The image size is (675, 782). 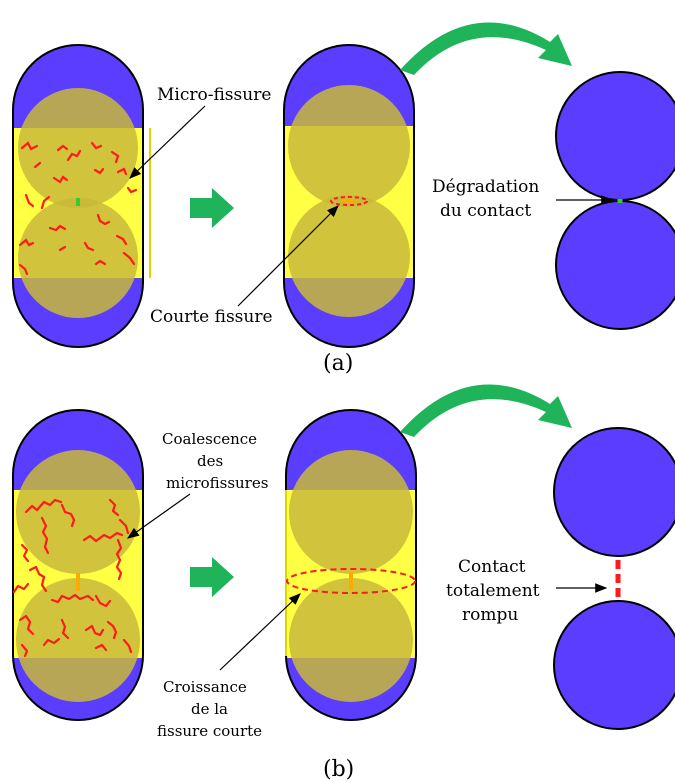 I want to click on label-short-crack: Courte fissure, so click(x=211, y=317).